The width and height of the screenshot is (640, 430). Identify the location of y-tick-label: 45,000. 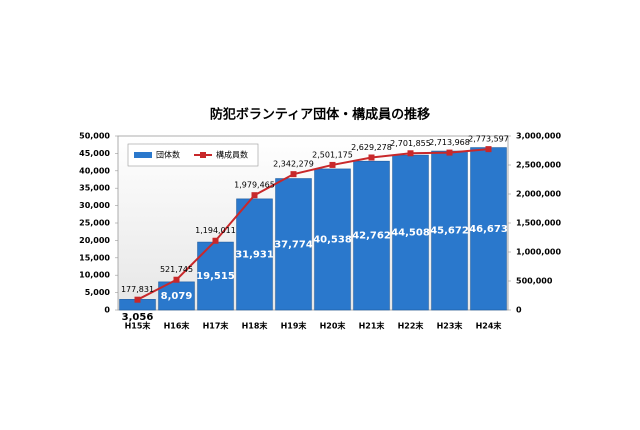
(94, 153).